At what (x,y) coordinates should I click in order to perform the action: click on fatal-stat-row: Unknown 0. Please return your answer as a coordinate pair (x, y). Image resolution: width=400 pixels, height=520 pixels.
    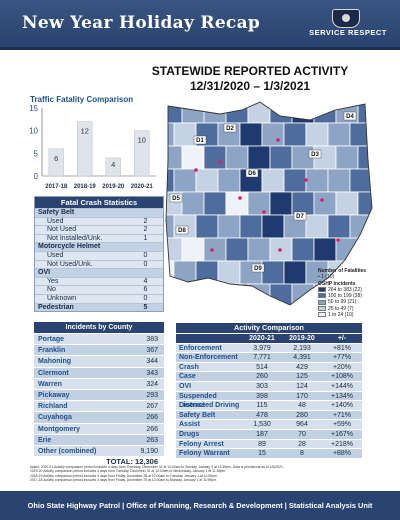
    Looking at the image, I should click on (99, 298).